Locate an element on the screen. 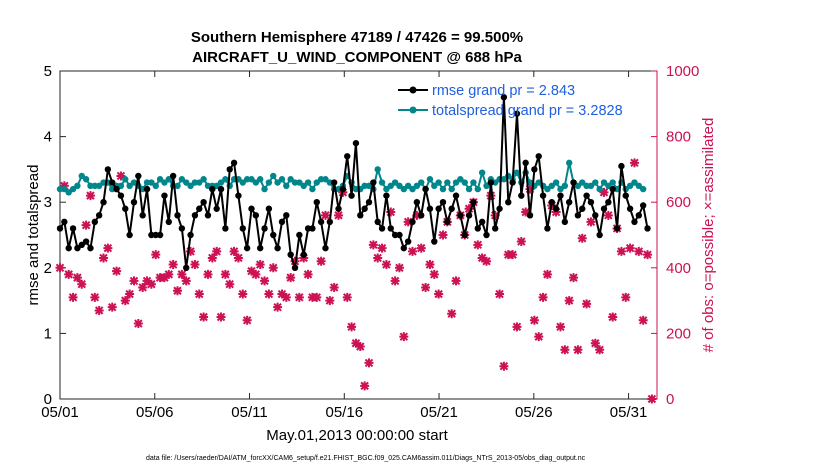 Image resolution: width=830 pixels, height=470 pixels. y-left-tick-label: 5 is located at coordinates (48, 71).